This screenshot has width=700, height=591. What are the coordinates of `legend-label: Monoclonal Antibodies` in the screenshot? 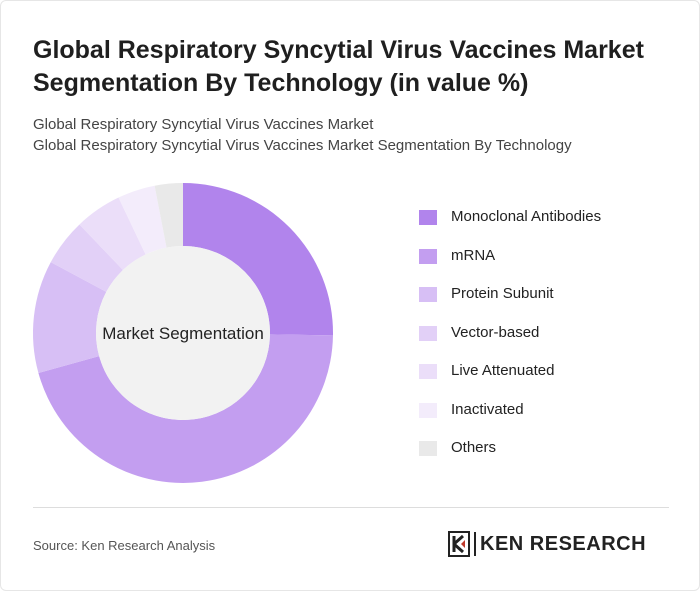 It's located at (526, 216).